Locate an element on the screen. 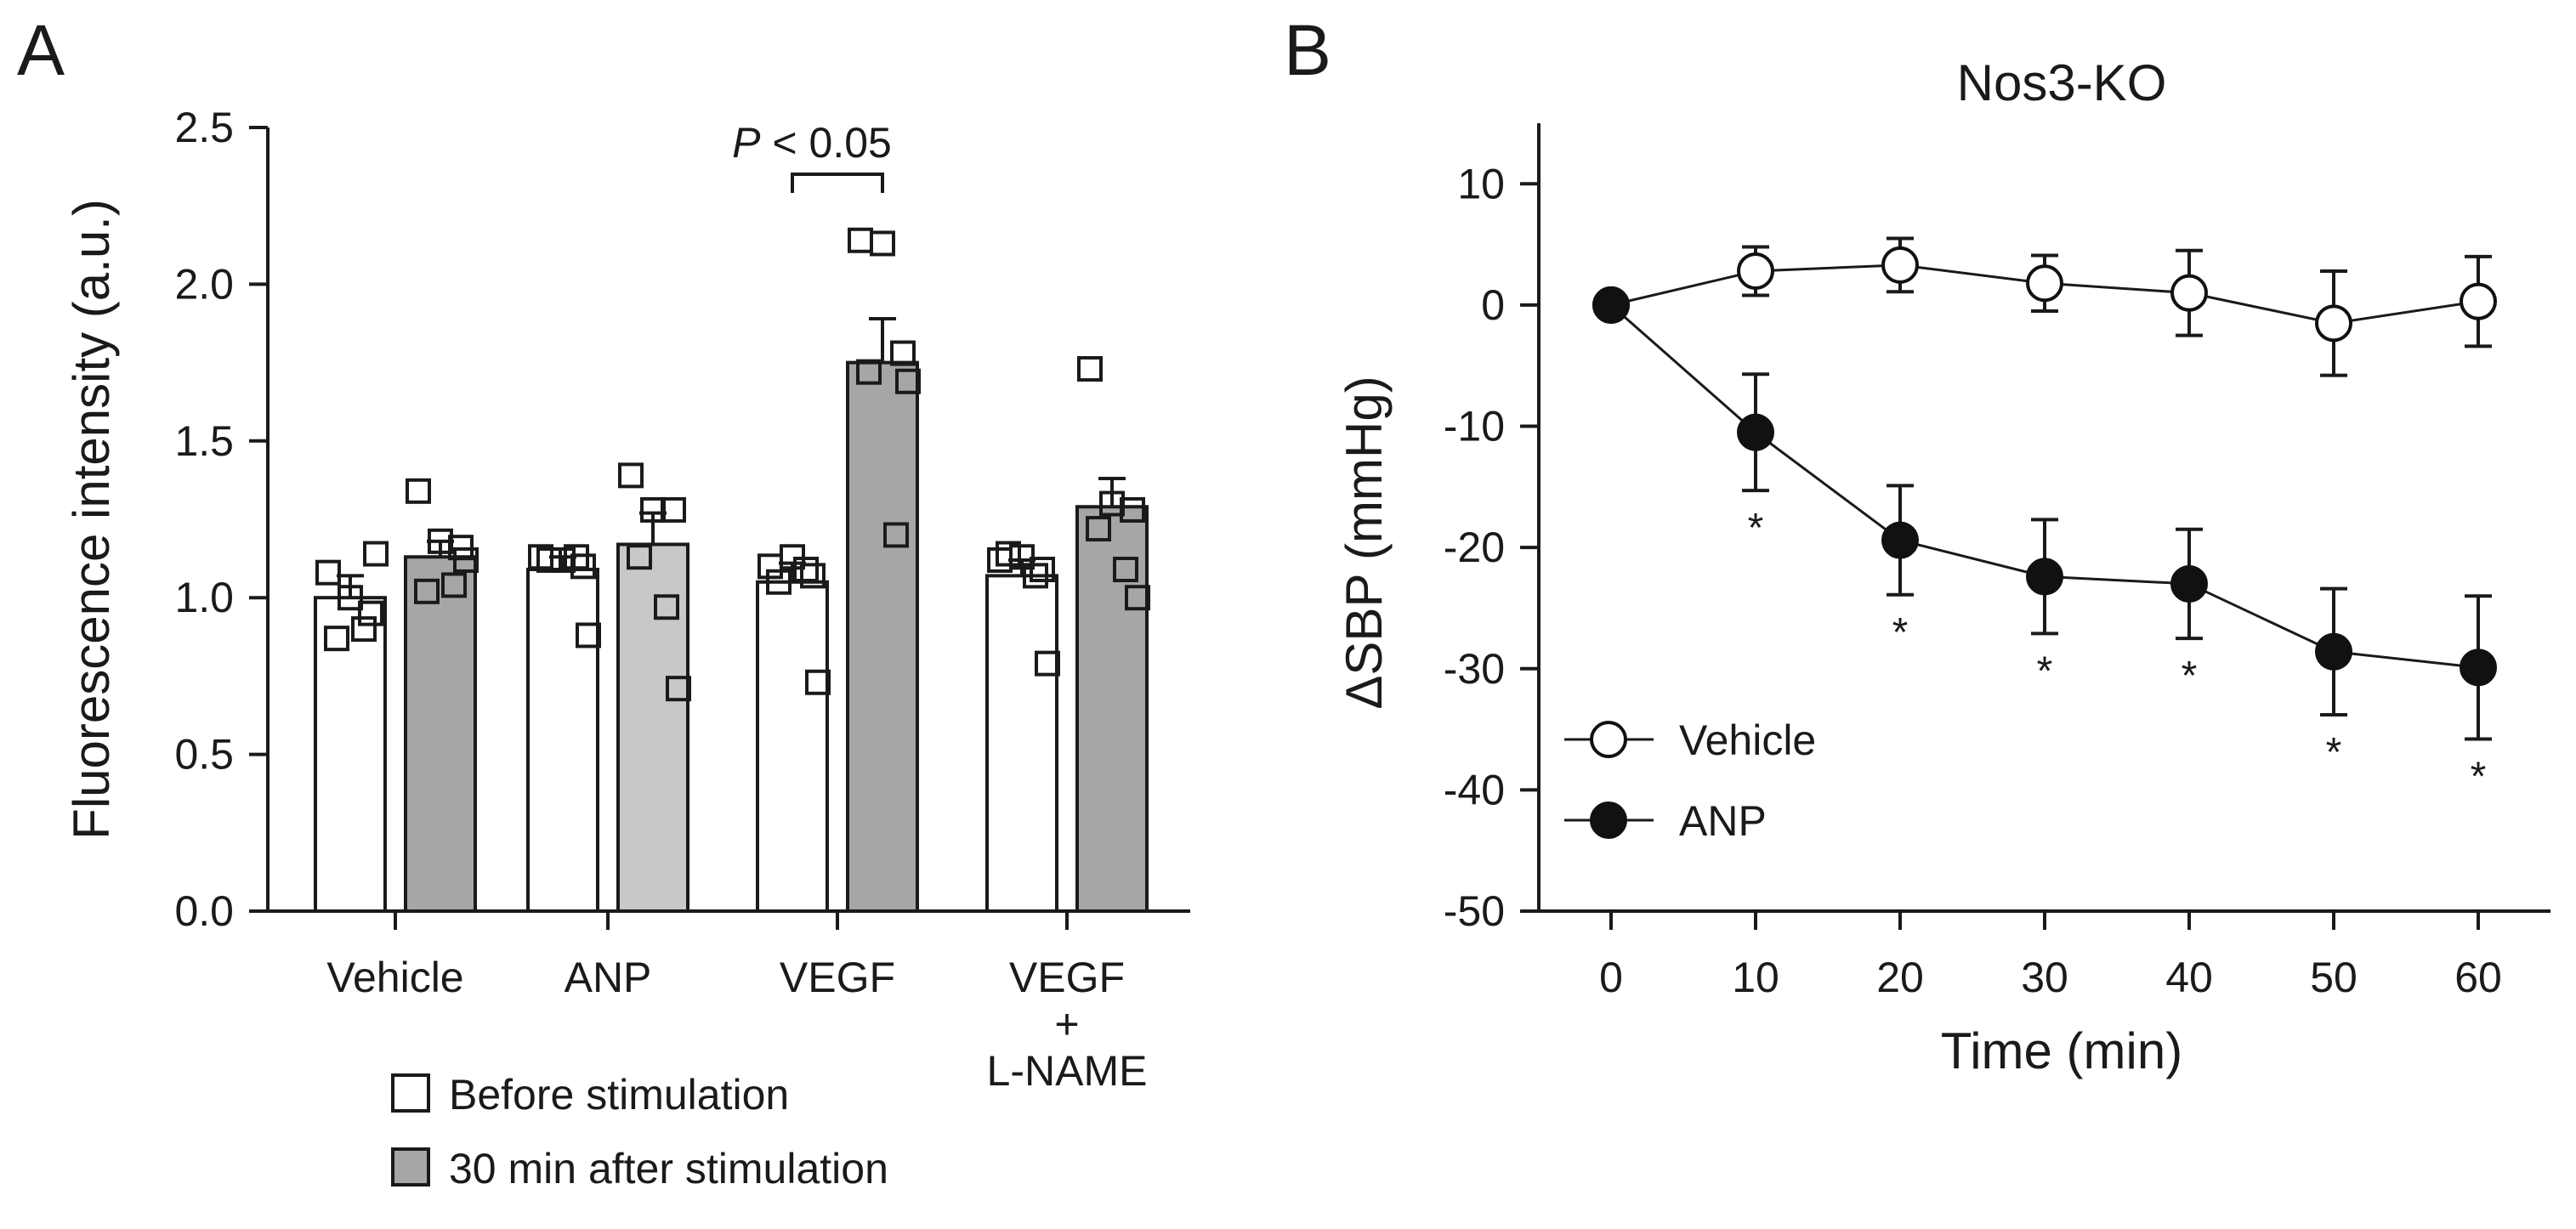 This screenshot has height=1229, width=2576. x-tick-label: Vehicle is located at coordinates (395, 977).